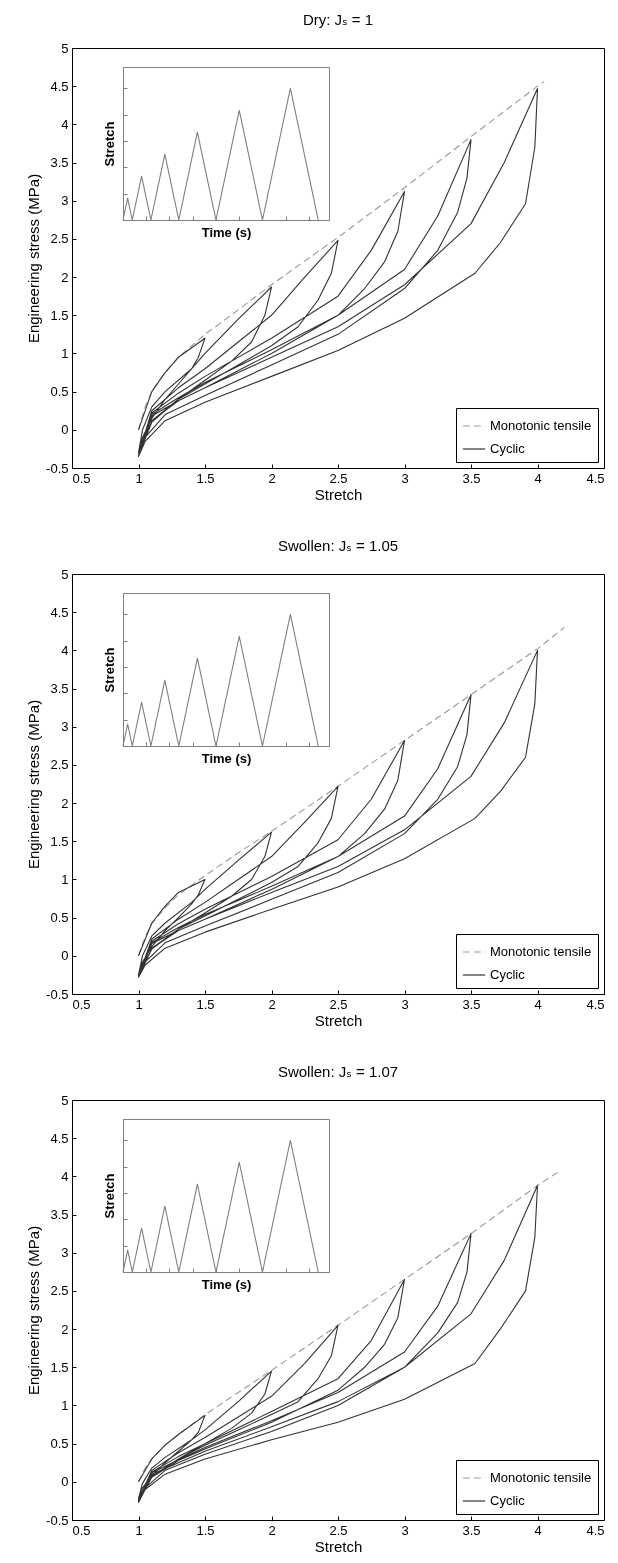 This screenshot has height=1563, width=618. Describe the element at coordinates (338, 545) in the screenshot. I see `chart-title: Swollen: Jₛ = 1.05` at that location.